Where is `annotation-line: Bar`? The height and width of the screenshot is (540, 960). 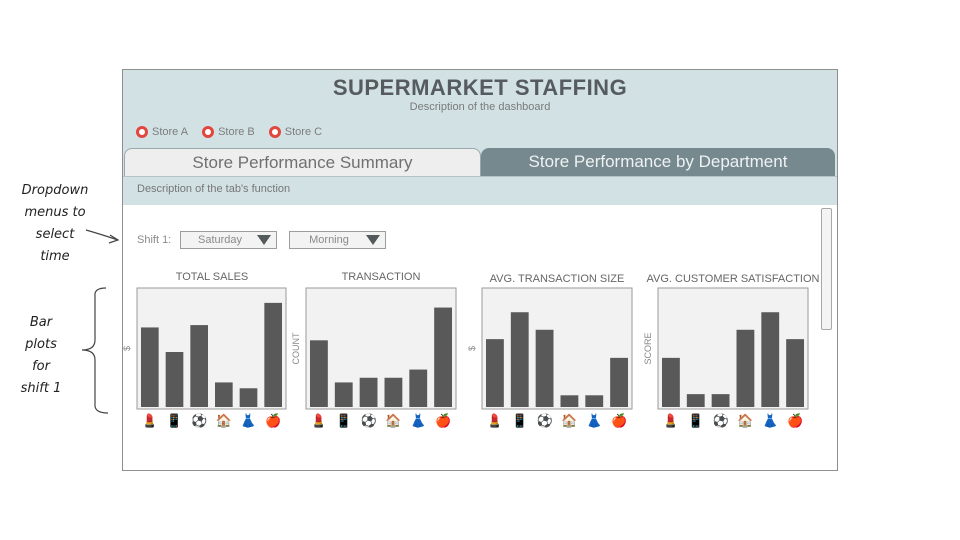 annotation-line: Bar is located at coordinates (41, 322).